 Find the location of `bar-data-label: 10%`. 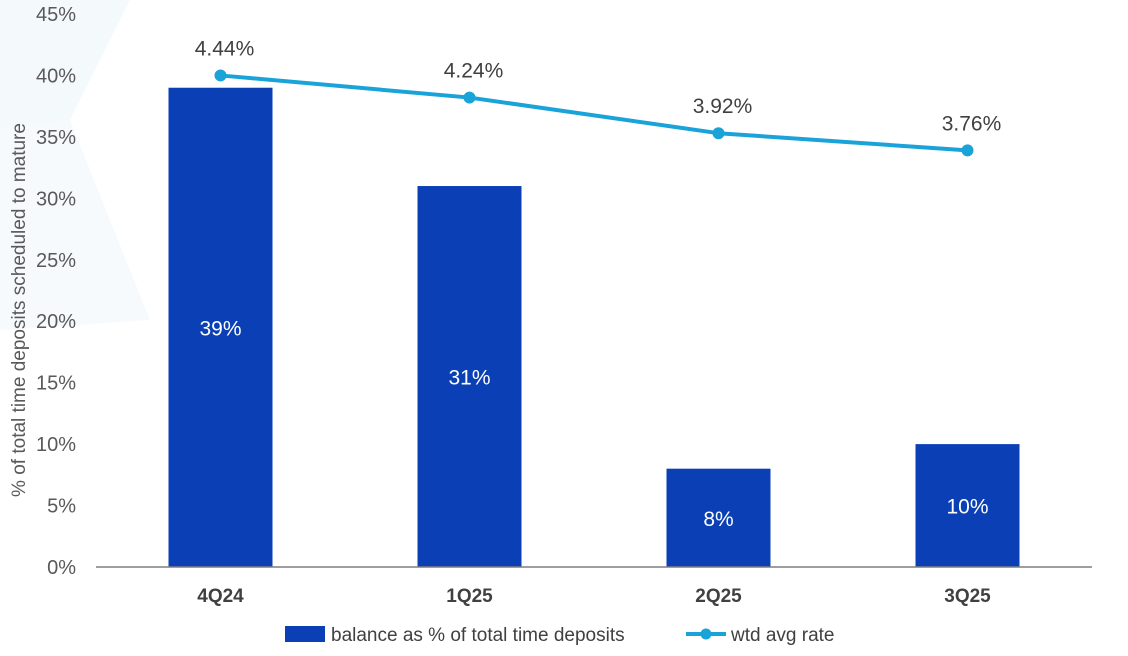

bar-data-label: 10% is located at coordinates (967, 507).